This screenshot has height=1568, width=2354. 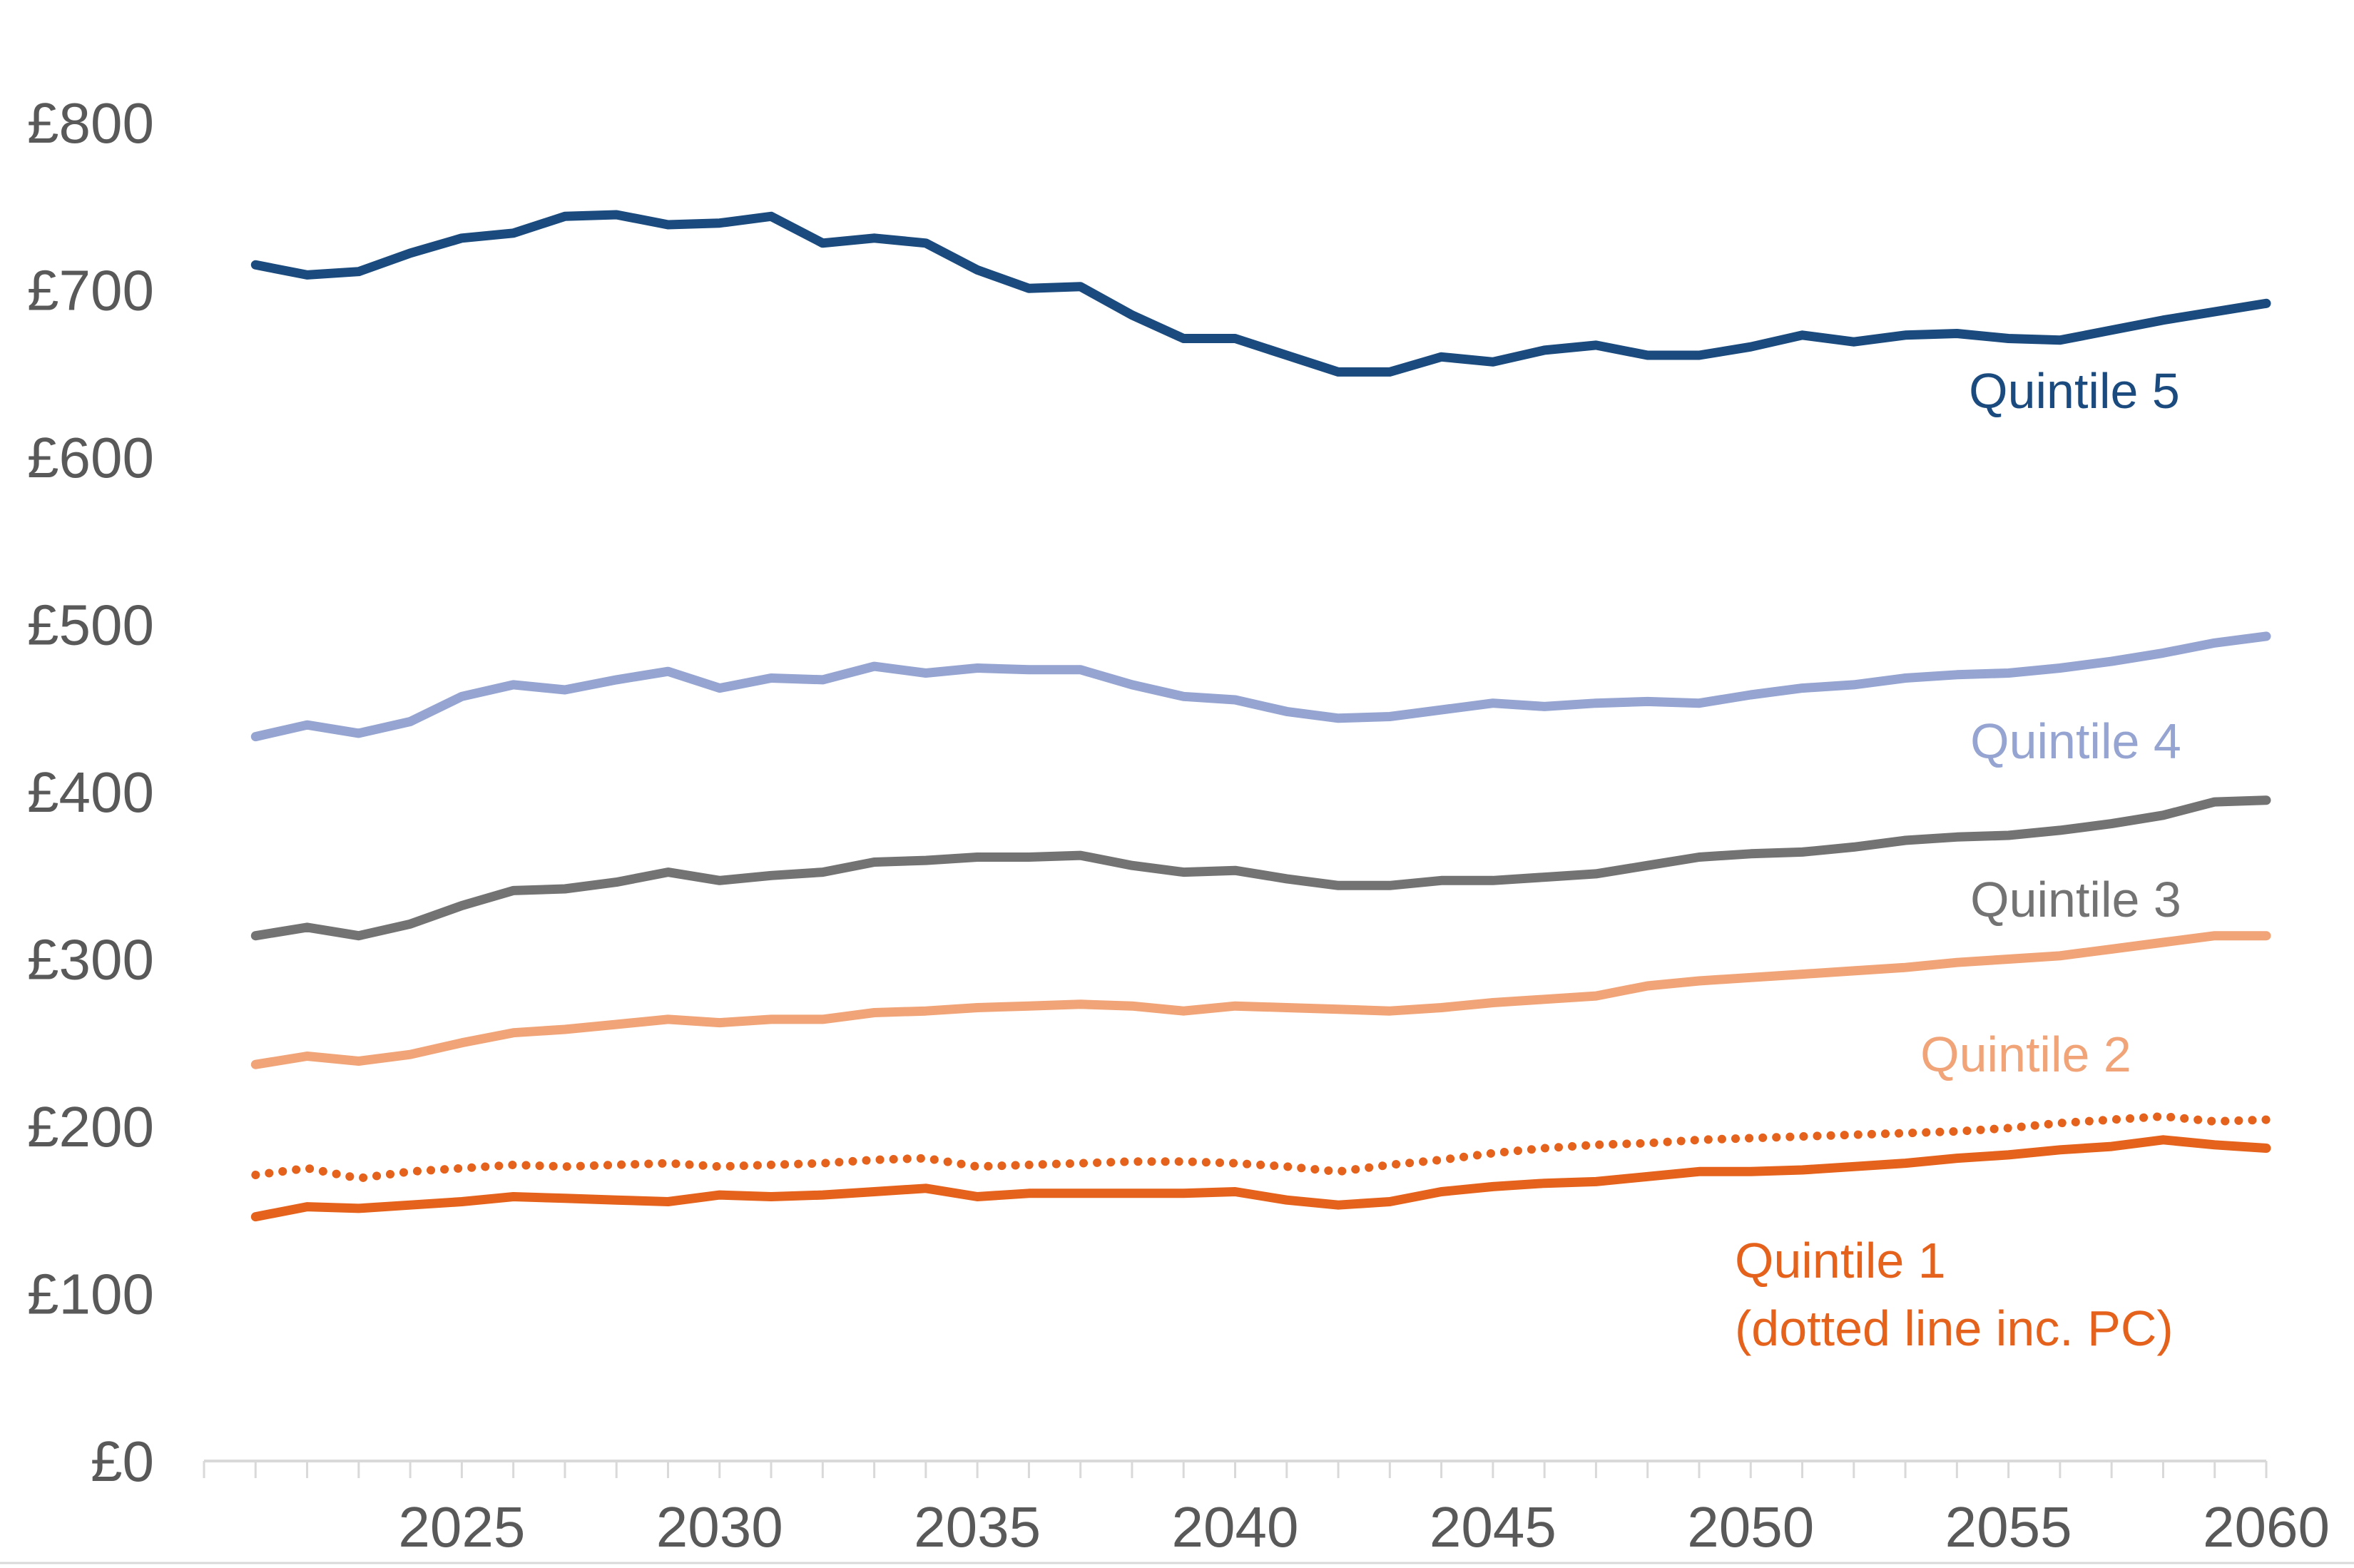 I want to click on x-axis-label: 2050, so click(x=1750, y=1527).